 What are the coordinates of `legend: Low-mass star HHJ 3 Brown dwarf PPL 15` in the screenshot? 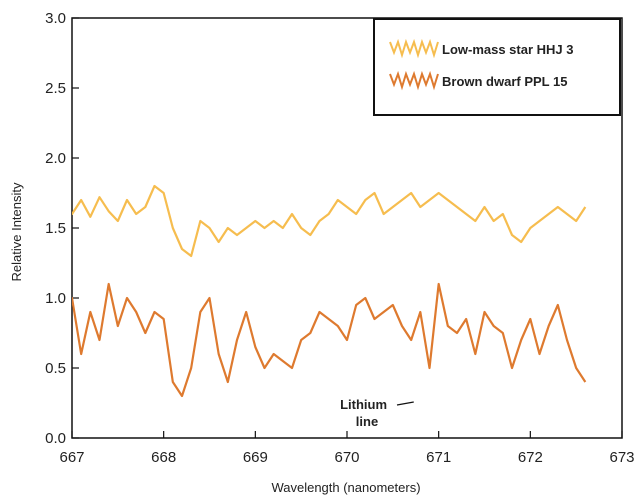 It's located at (497, 67).